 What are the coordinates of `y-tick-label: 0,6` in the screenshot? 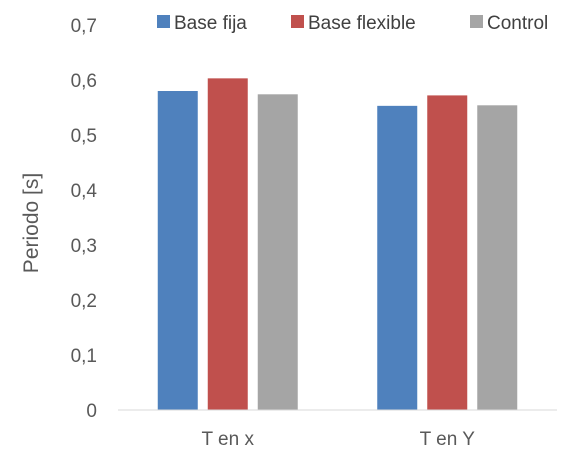 It's located at (84, 81).